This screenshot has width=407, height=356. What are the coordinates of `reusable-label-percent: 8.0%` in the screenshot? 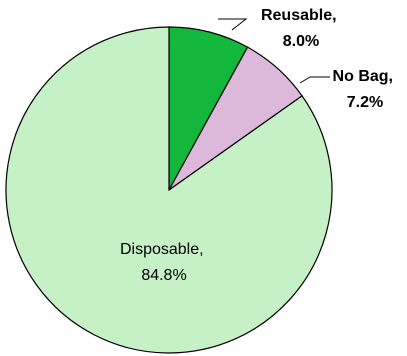 It's located at (301, 41).